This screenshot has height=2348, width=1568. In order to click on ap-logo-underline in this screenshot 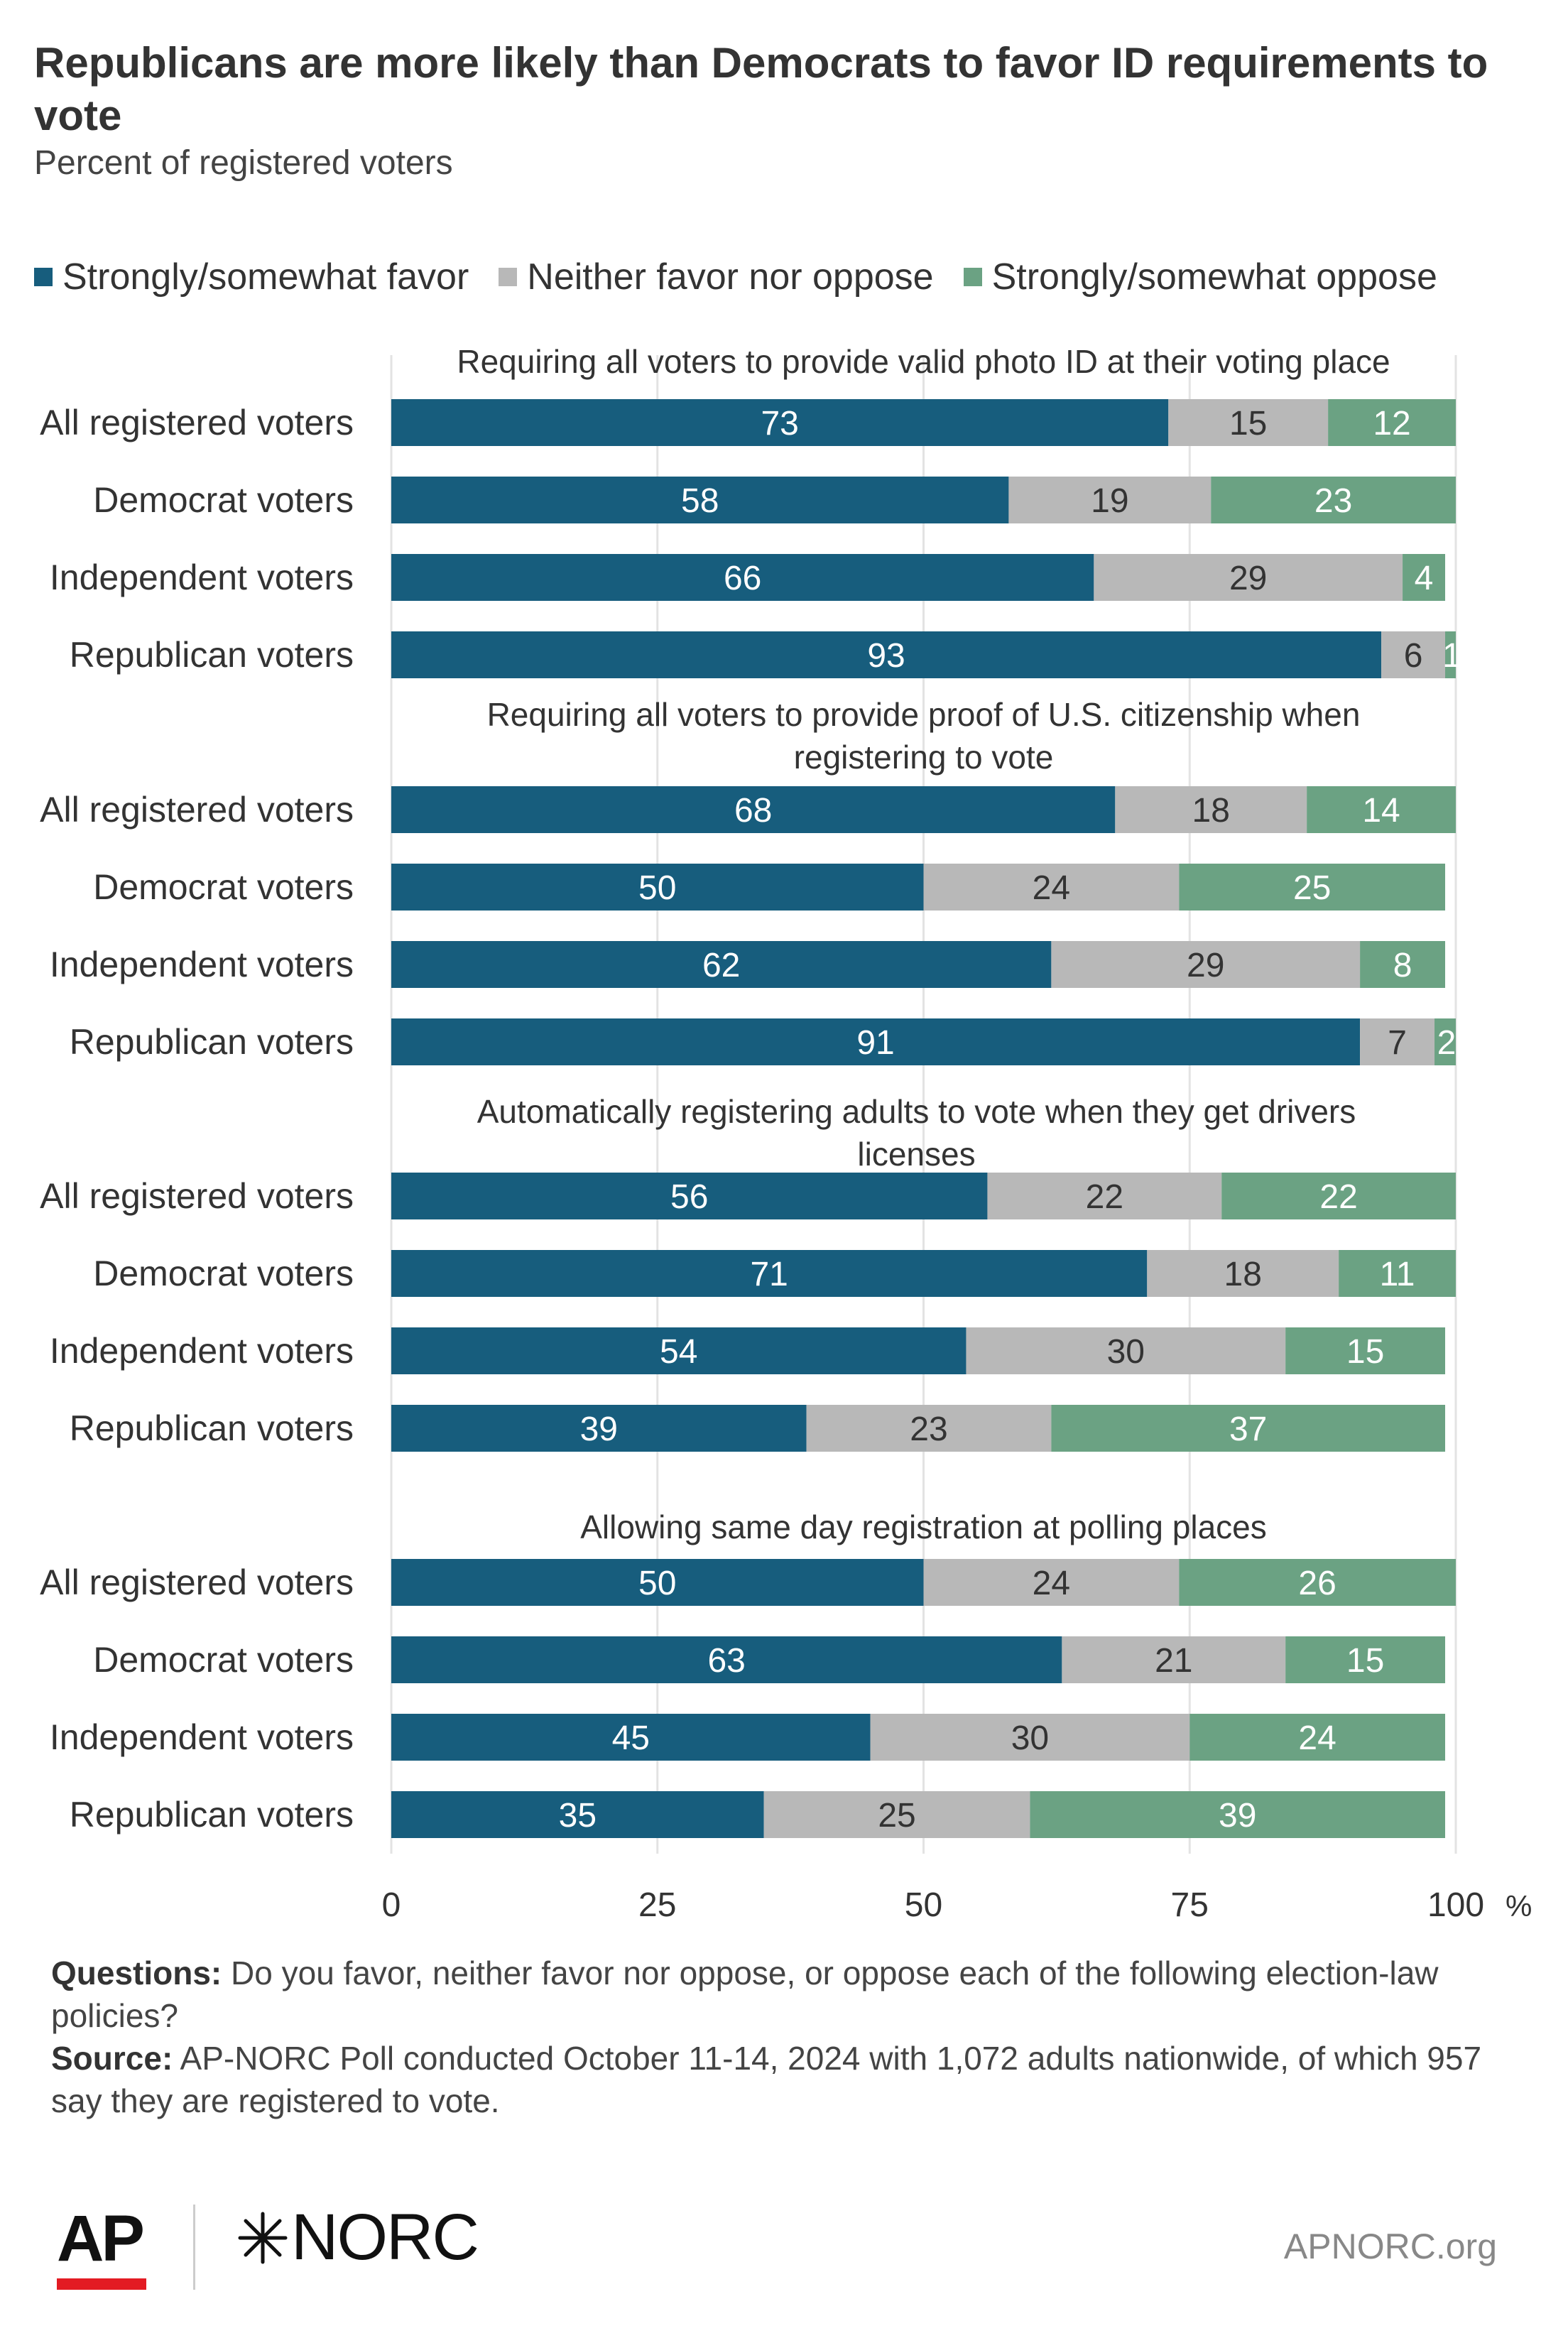, I will do `click(101, 2284)`.